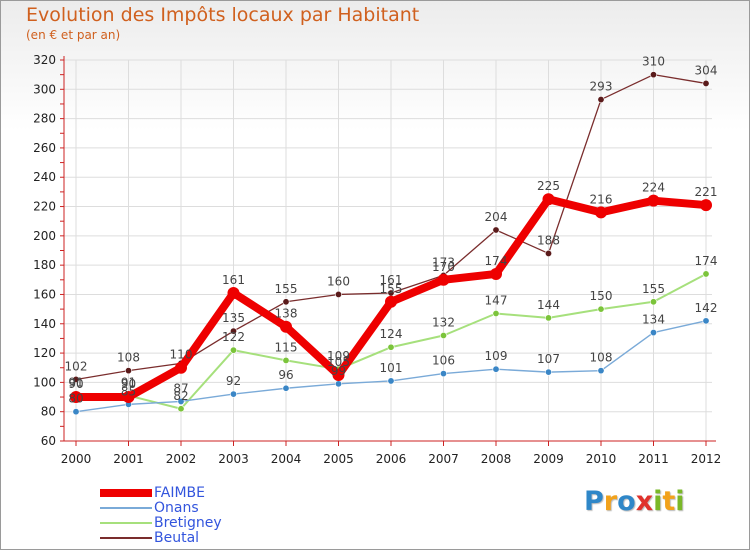 This screenshot has width=750, height=550. Describe the element at coordinates (443, 459) in the screenshot. I see `x-tick-label: 2007` at that location.